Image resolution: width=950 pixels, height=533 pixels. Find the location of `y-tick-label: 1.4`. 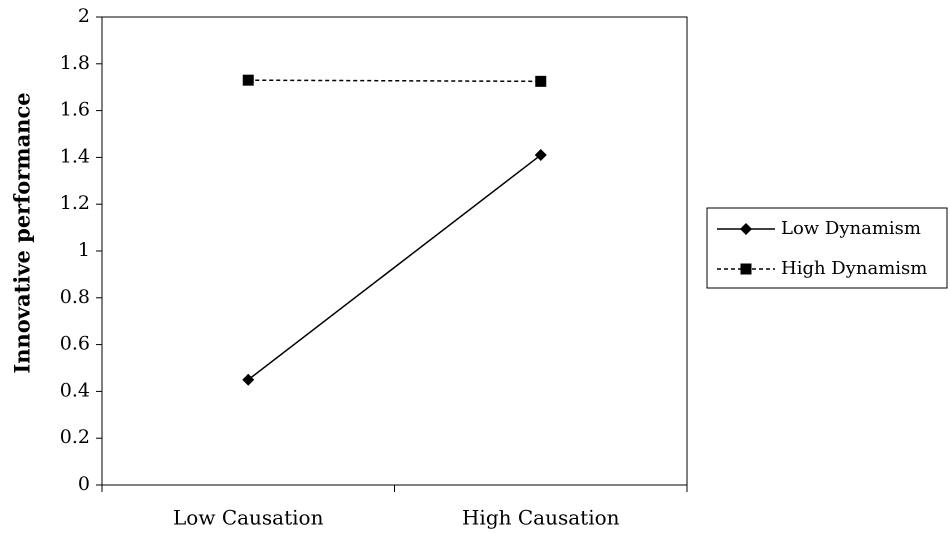

y-tick-label: 1.4 is located at coordinates (75, 156).